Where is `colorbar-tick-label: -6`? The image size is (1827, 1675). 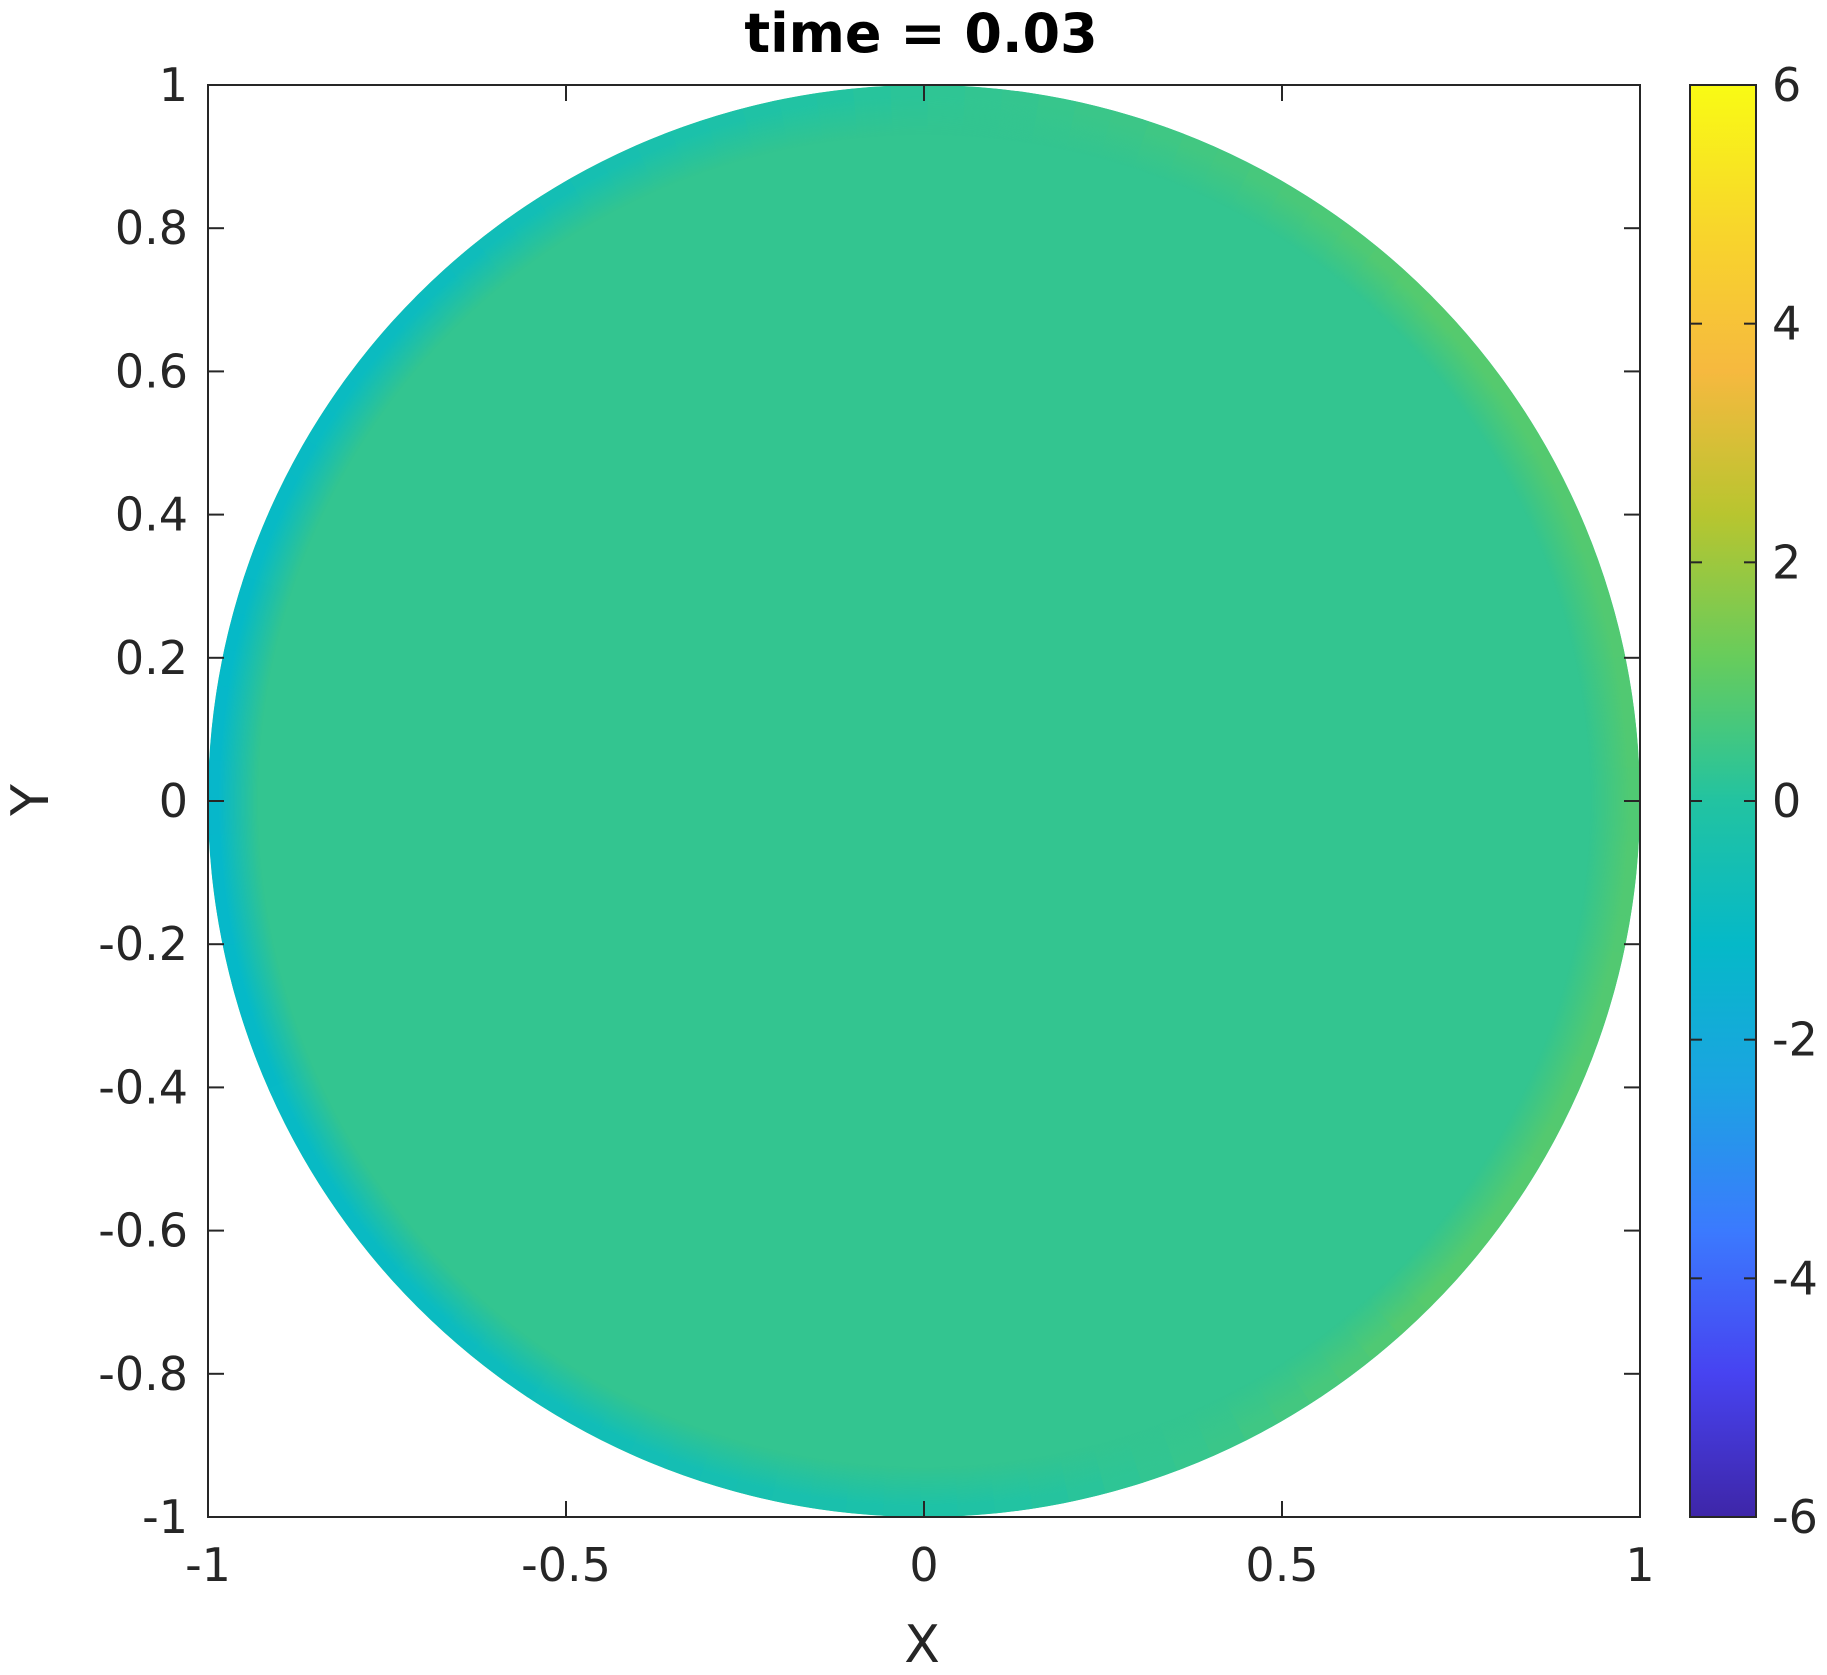
colorbar-tick-label: -6 is located at coordinates (1795, 1517).